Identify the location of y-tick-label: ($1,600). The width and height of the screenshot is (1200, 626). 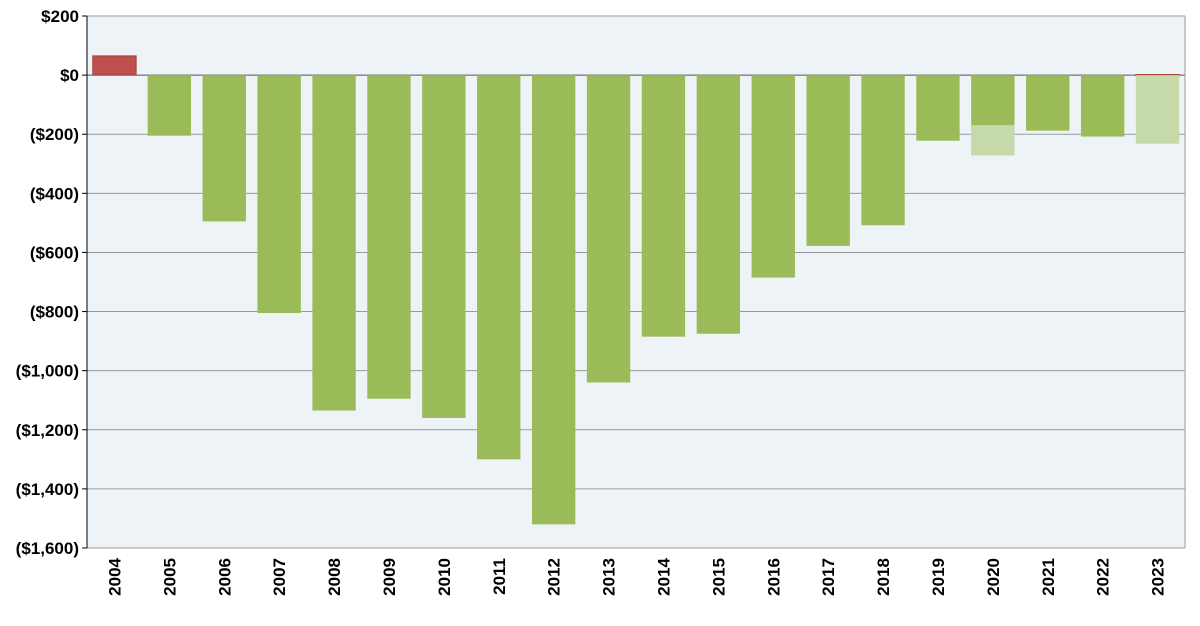
(47, 548).